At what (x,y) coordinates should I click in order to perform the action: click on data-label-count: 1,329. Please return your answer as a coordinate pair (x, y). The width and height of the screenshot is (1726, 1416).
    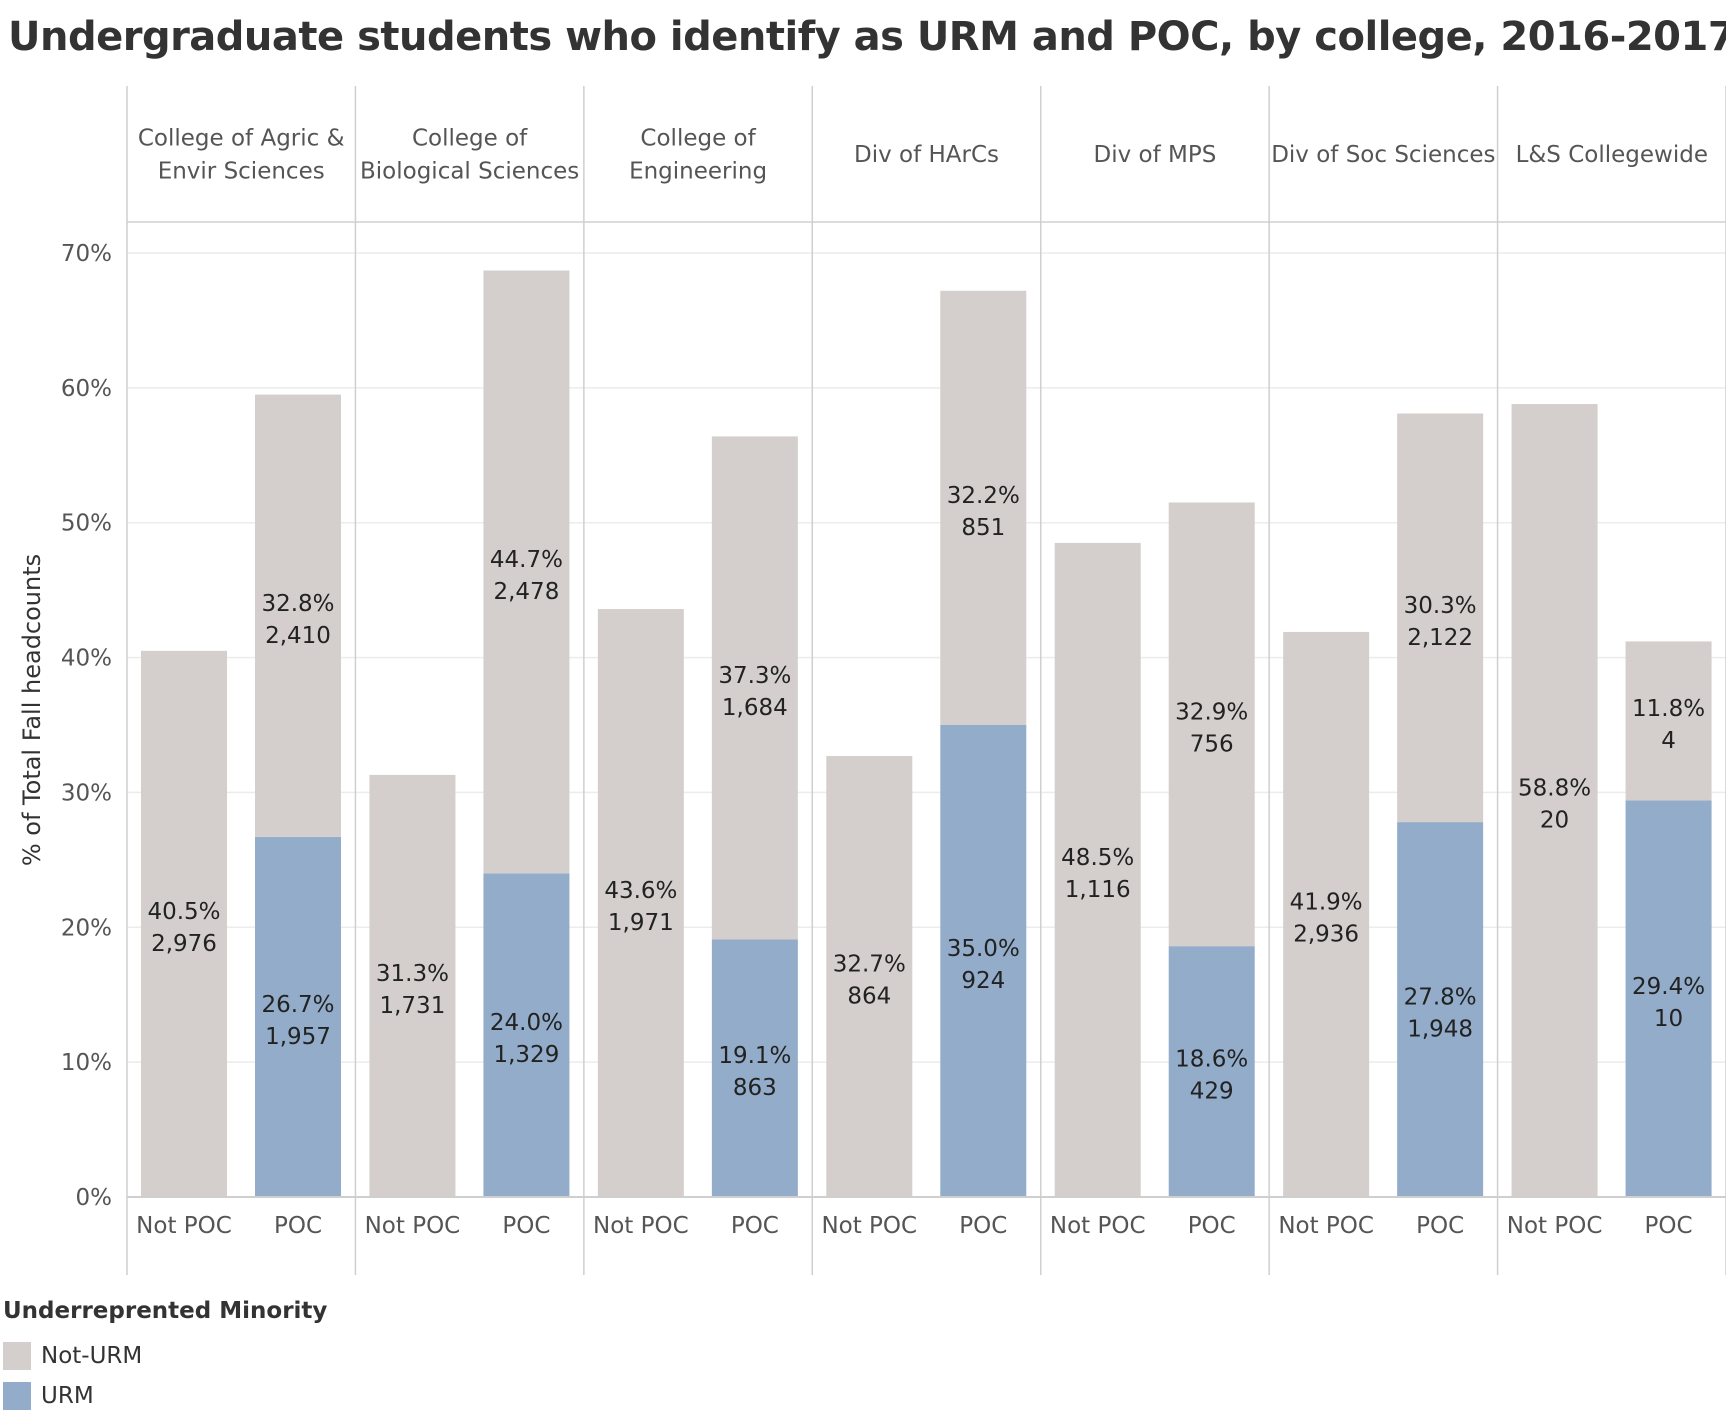
    Looking at the image, I should click on (526, 1055).